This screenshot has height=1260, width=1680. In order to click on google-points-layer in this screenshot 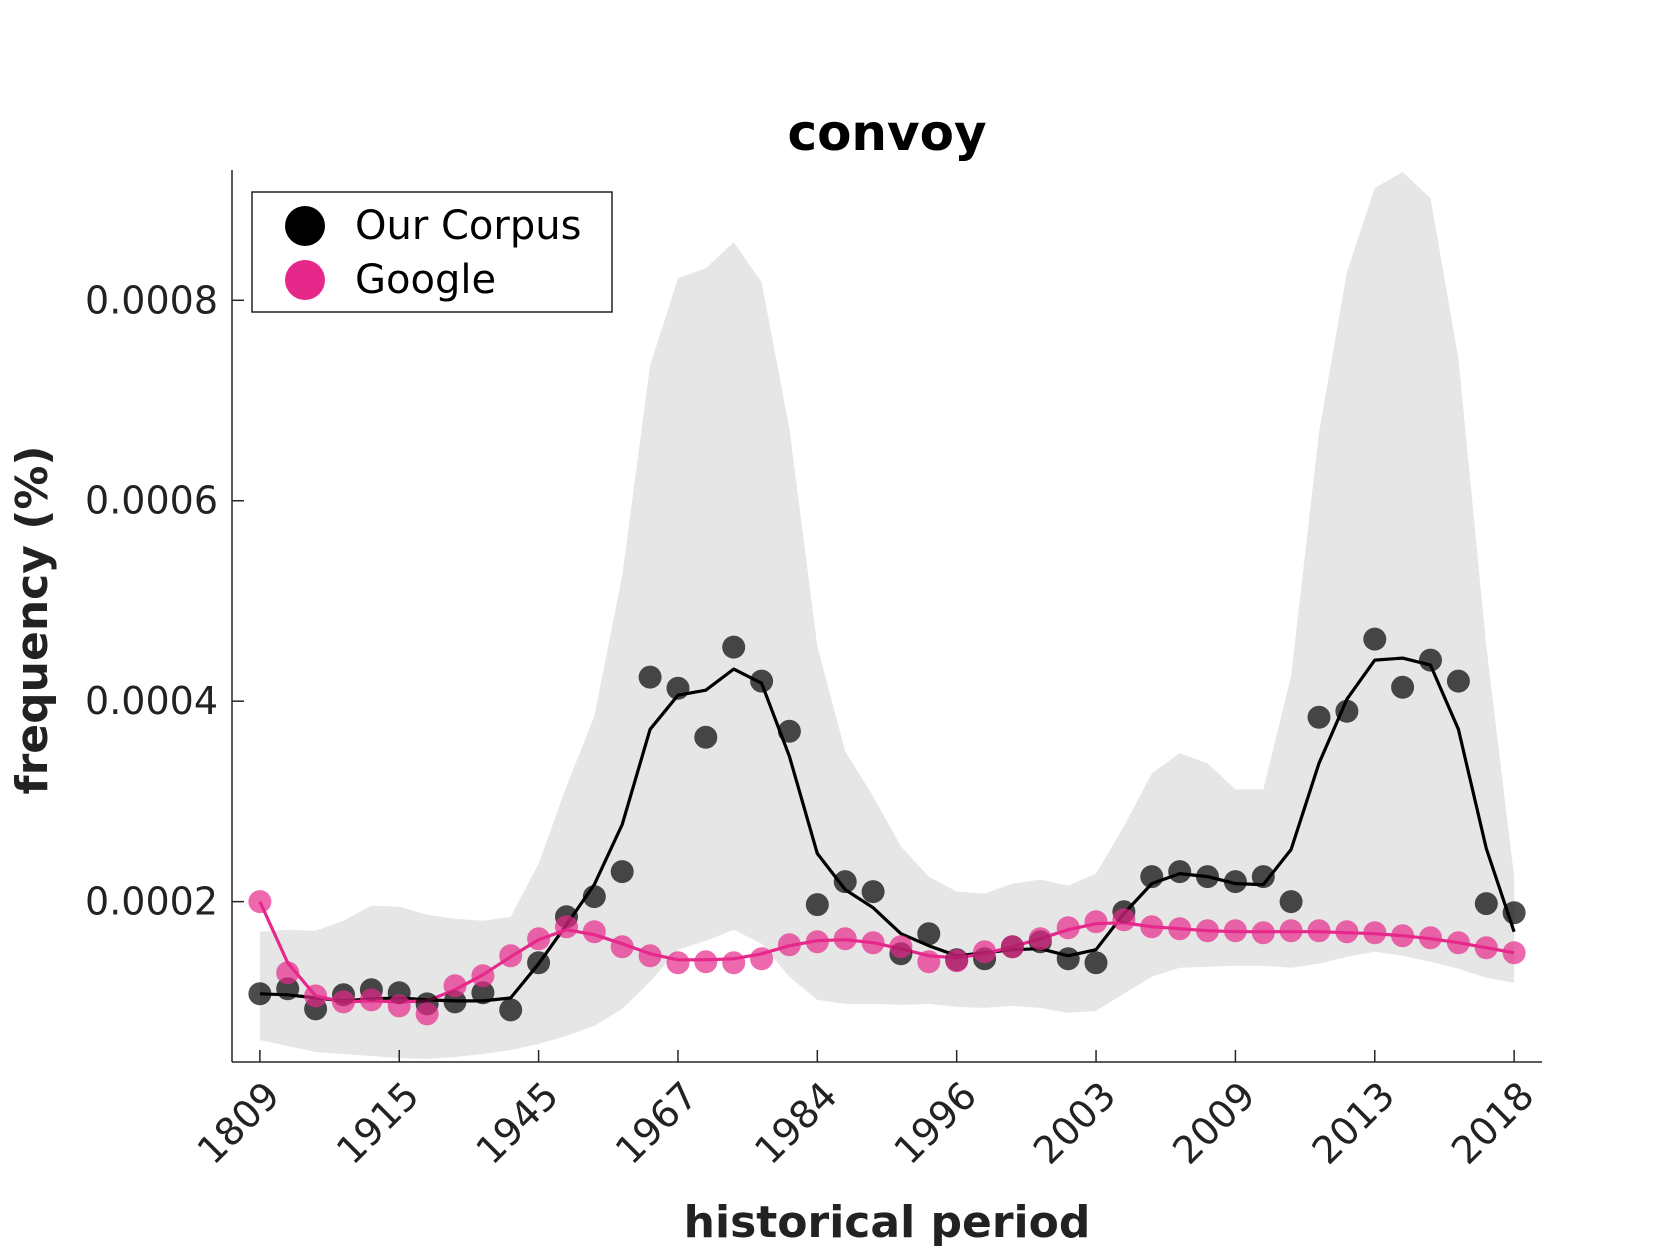, I will do `click(887, 958)`.